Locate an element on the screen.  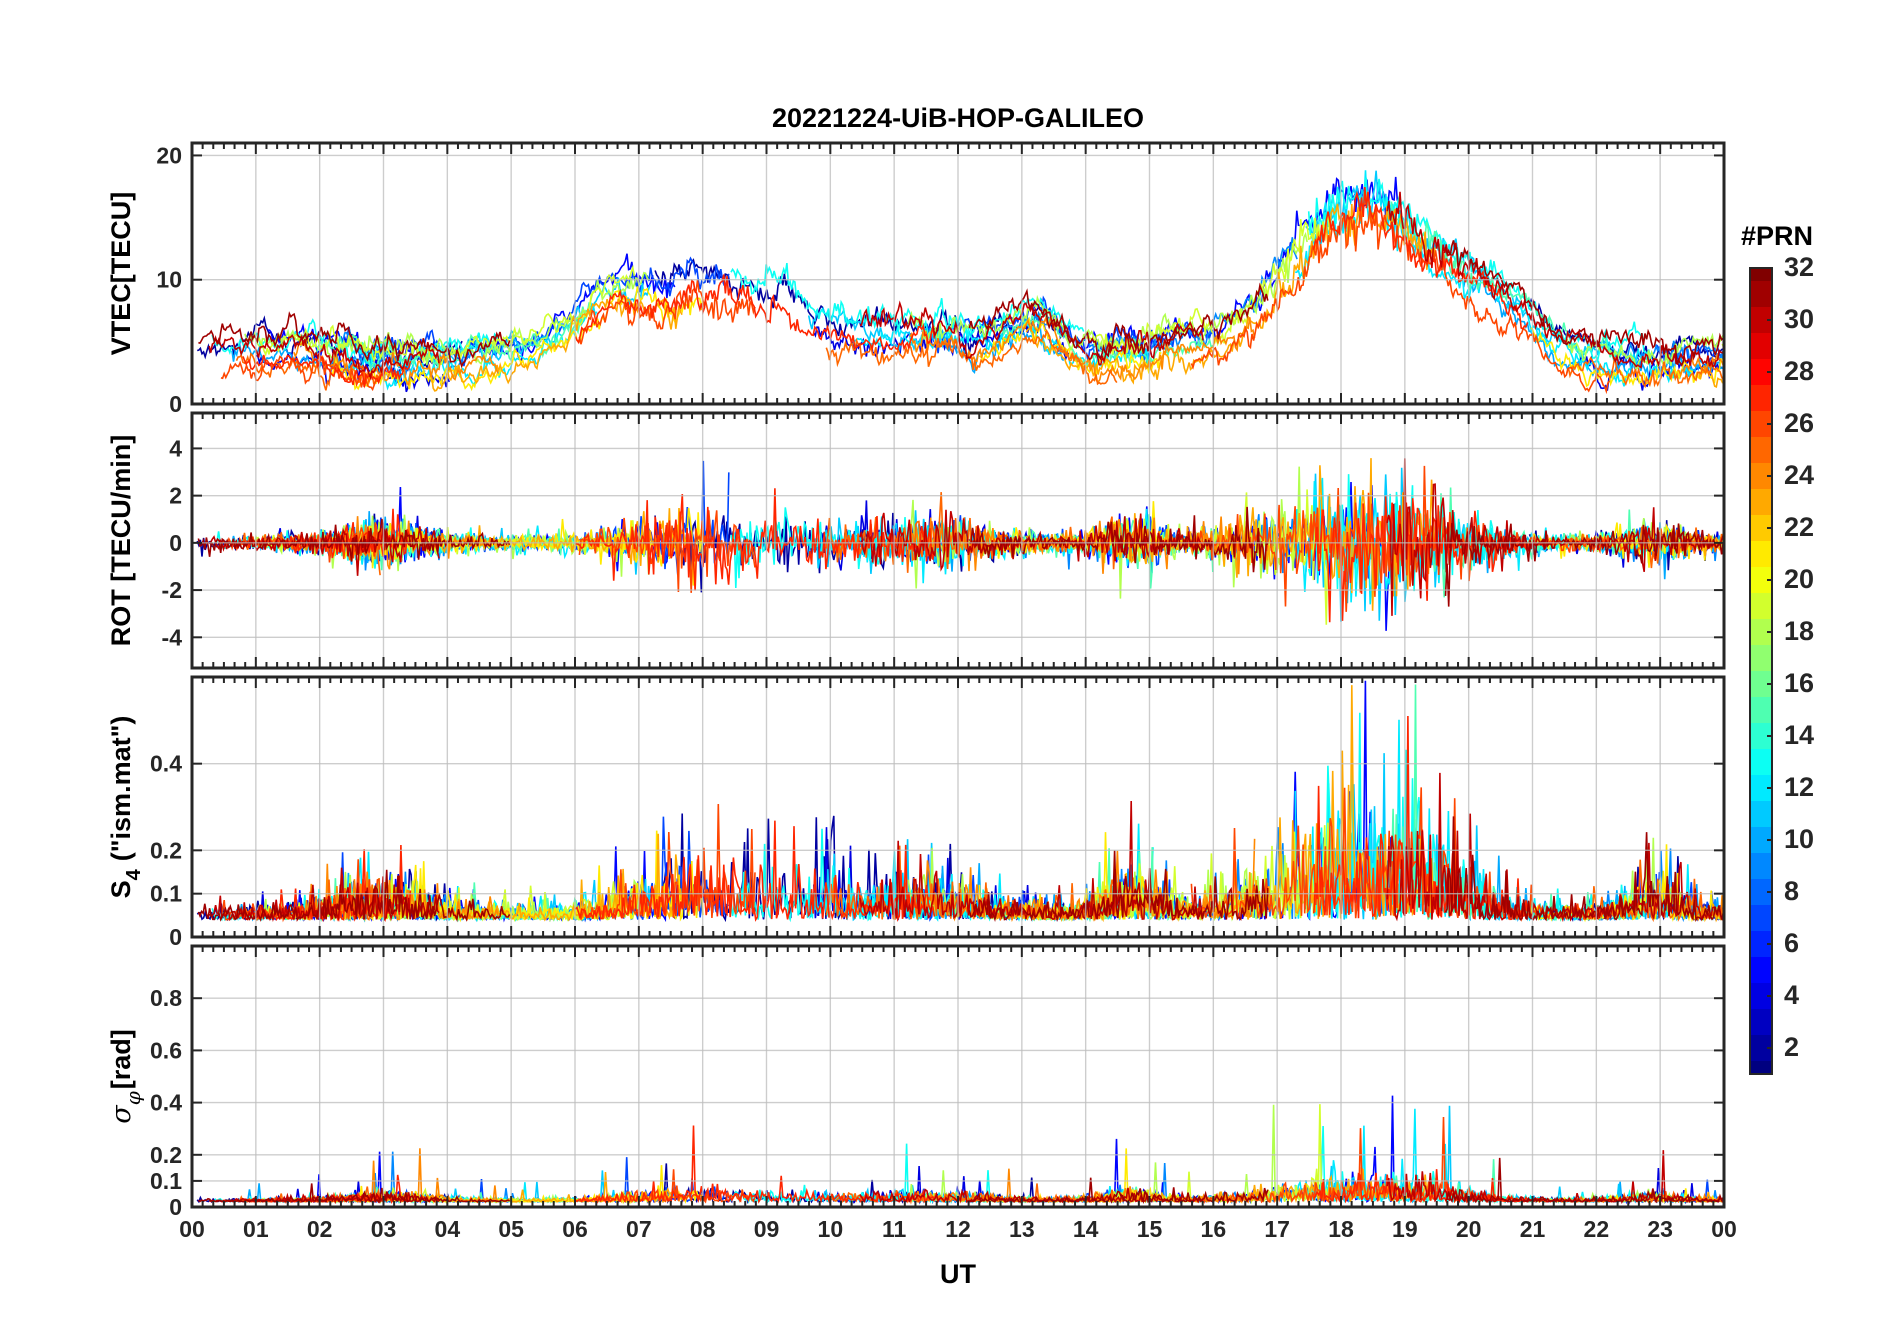
x-tick-label: 00 is located at coordinates (1724, 1229).